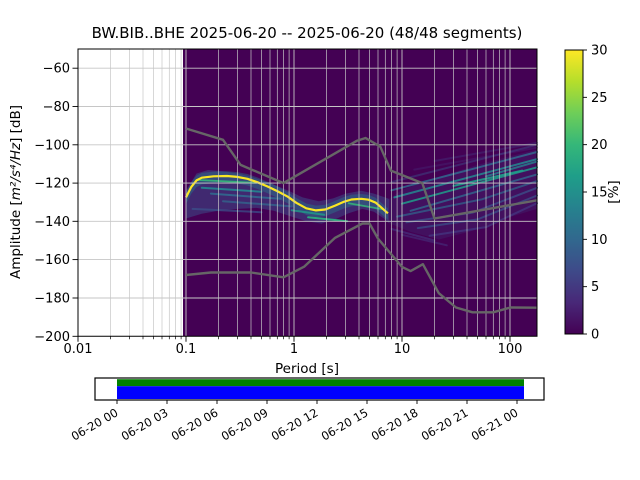  What do you see at coordinates (294, 349) in the screenshot?
I see `x-tick-label: 1` at bounding box center [294, 349].